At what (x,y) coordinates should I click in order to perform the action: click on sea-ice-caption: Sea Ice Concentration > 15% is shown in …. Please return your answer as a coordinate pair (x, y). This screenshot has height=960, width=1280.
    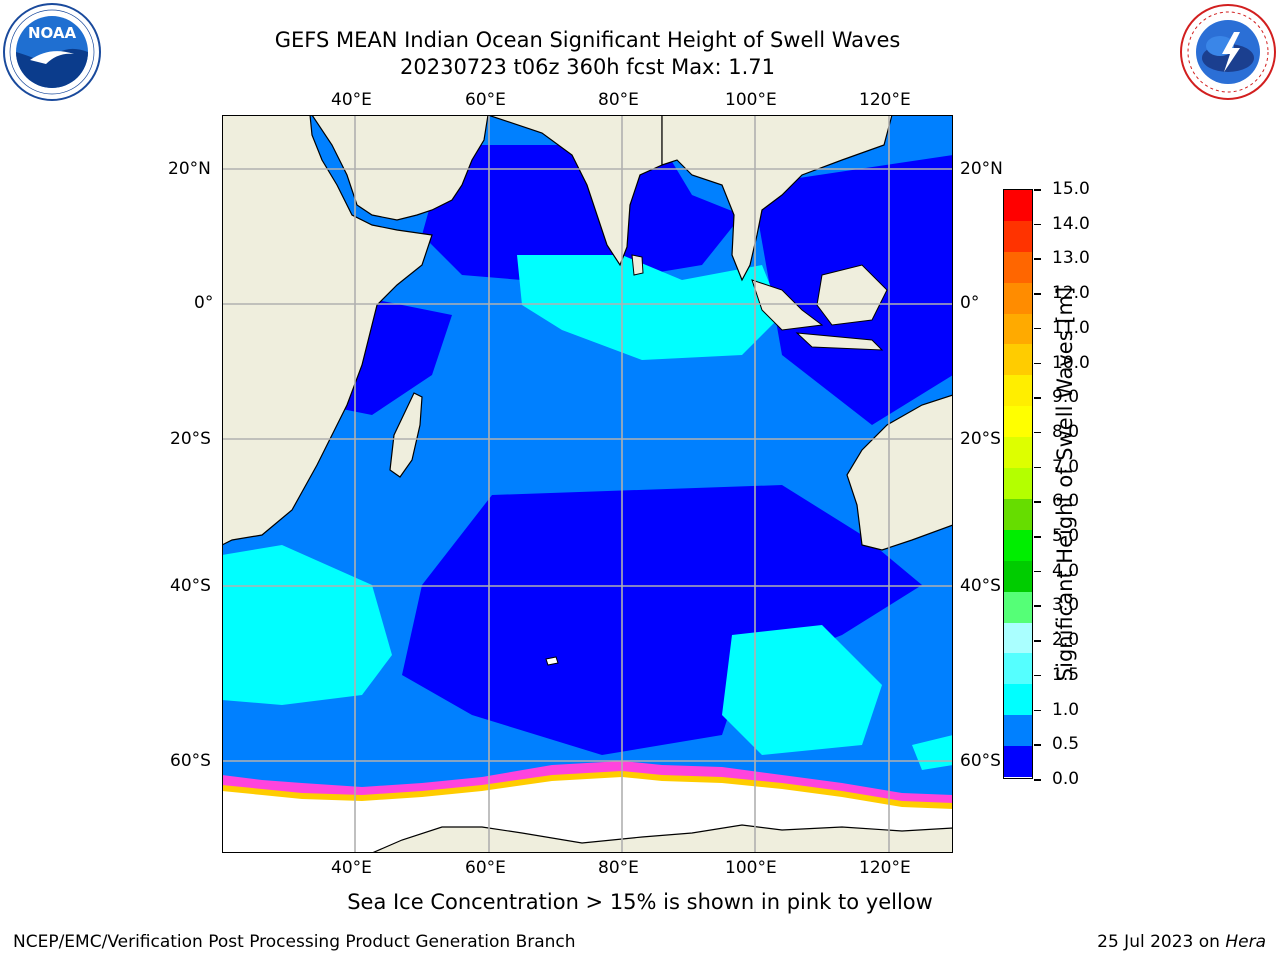
    Looking at the image, I should click on (640, 902).